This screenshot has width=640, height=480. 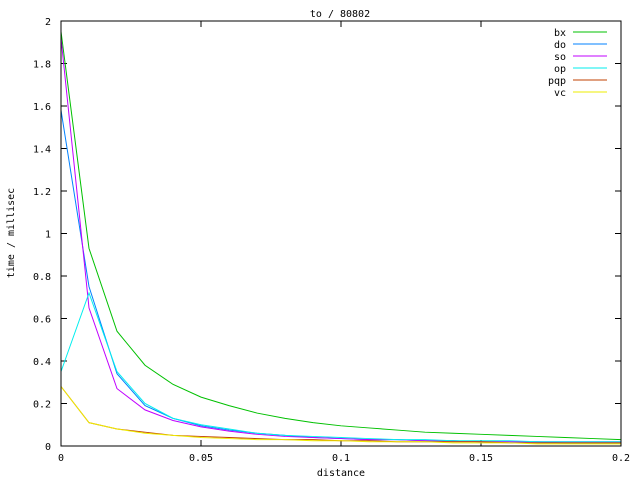 I want to click on x-tick-label: 0.15, so click(x=481, y=458).